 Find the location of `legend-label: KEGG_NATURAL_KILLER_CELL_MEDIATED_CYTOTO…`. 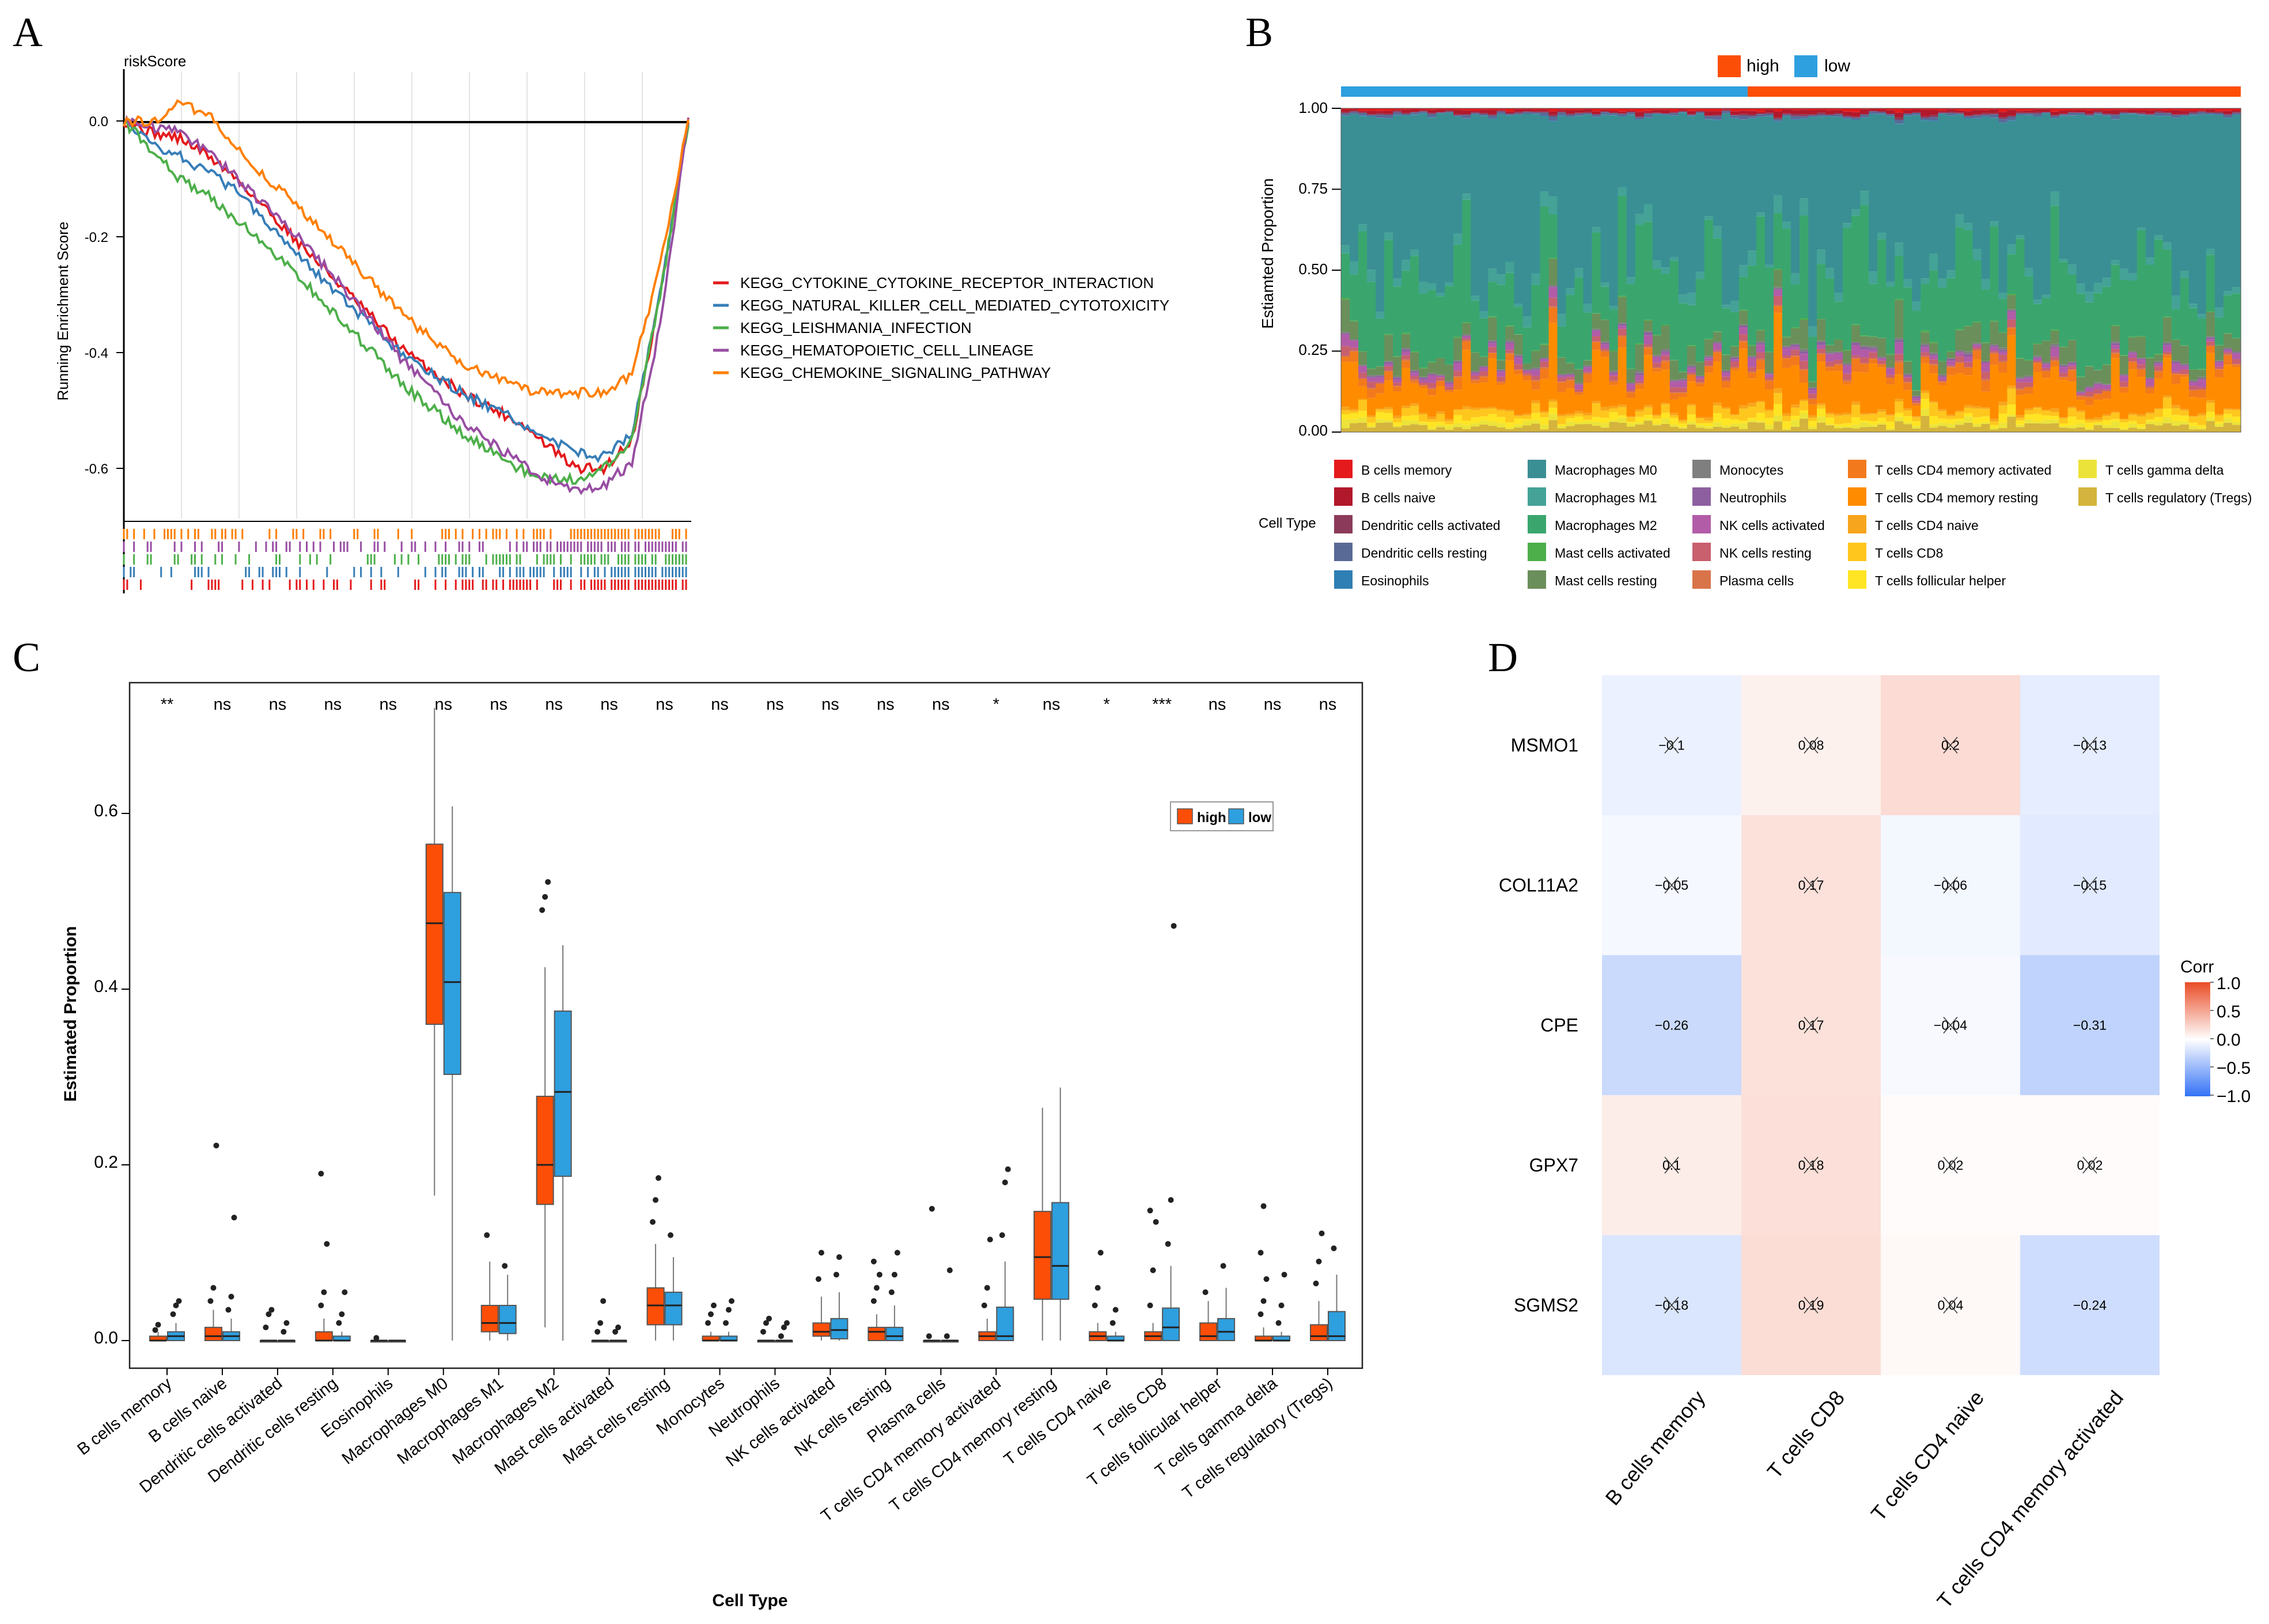

legend-label: KEGG_NATURAL_KILLER_CELL_MEDIATED_CYTOTO… is located at coordinates (954, 305).